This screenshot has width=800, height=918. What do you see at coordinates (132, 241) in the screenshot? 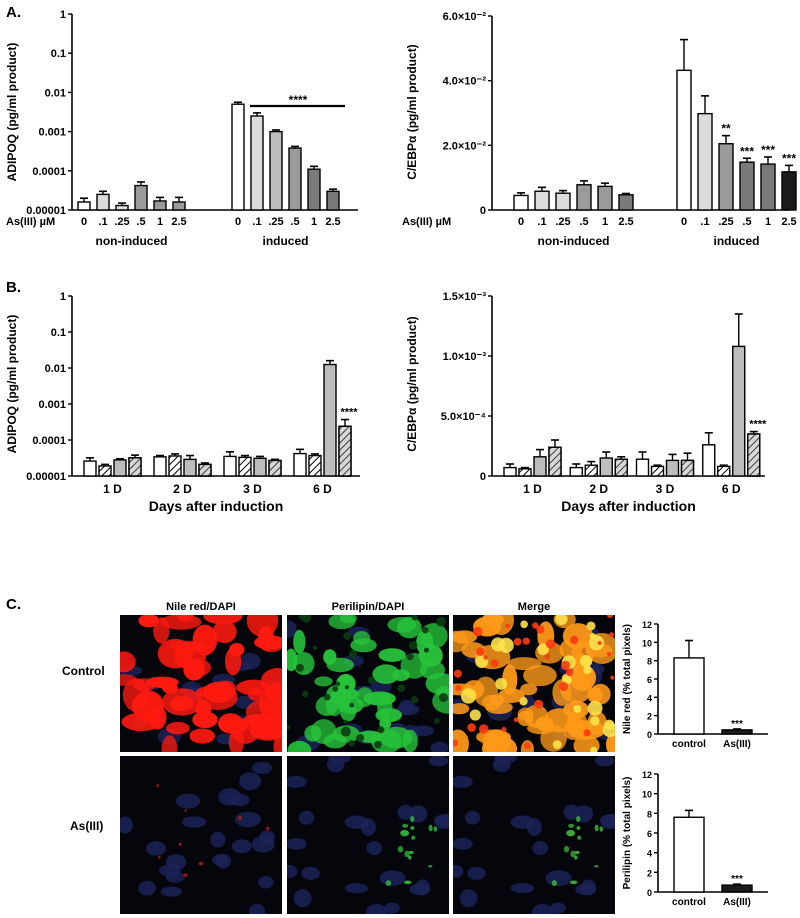
I see `group-label: non-induced` at bounding box center [132, 241].